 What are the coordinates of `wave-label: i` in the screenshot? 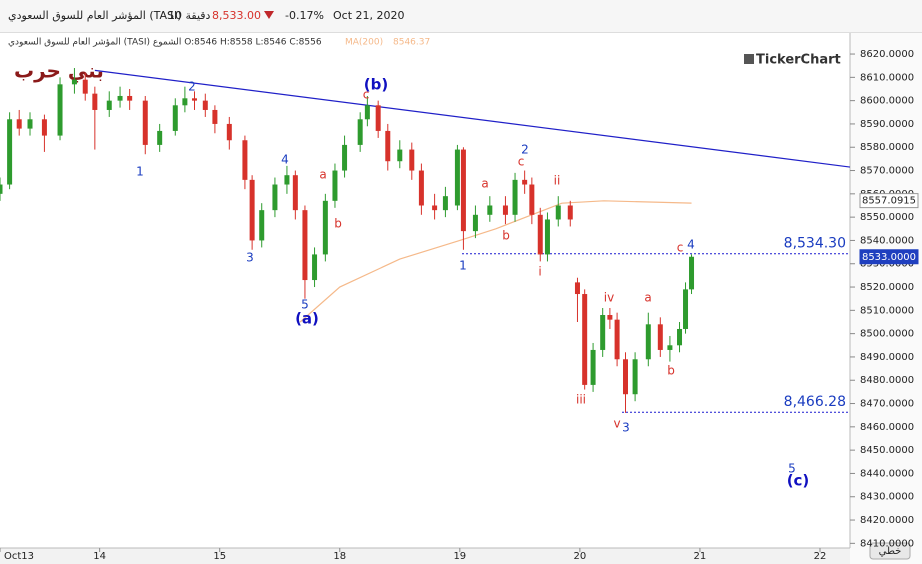 It's located at (539, 272).